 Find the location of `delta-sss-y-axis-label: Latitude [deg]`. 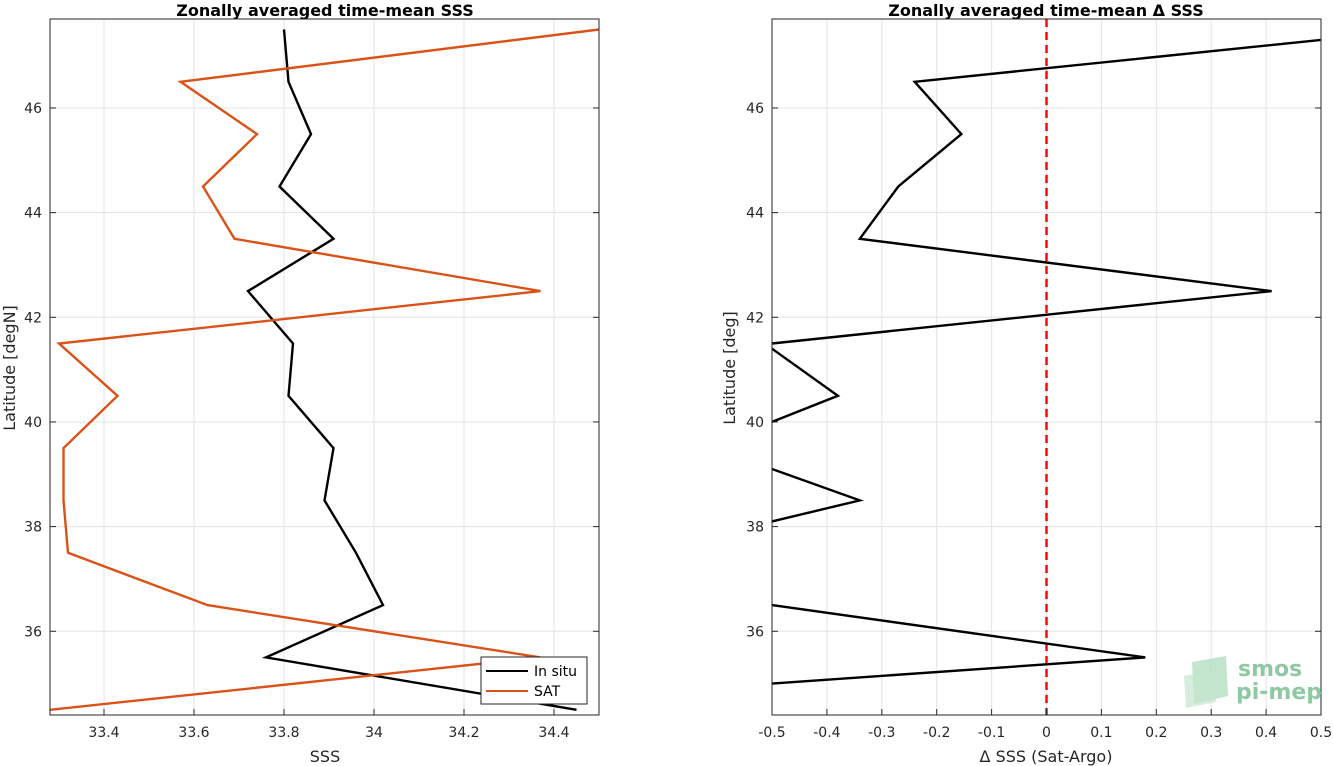

delta-sss-y-axis-label: Latitude [deg] is located at coordinates (729, 368).